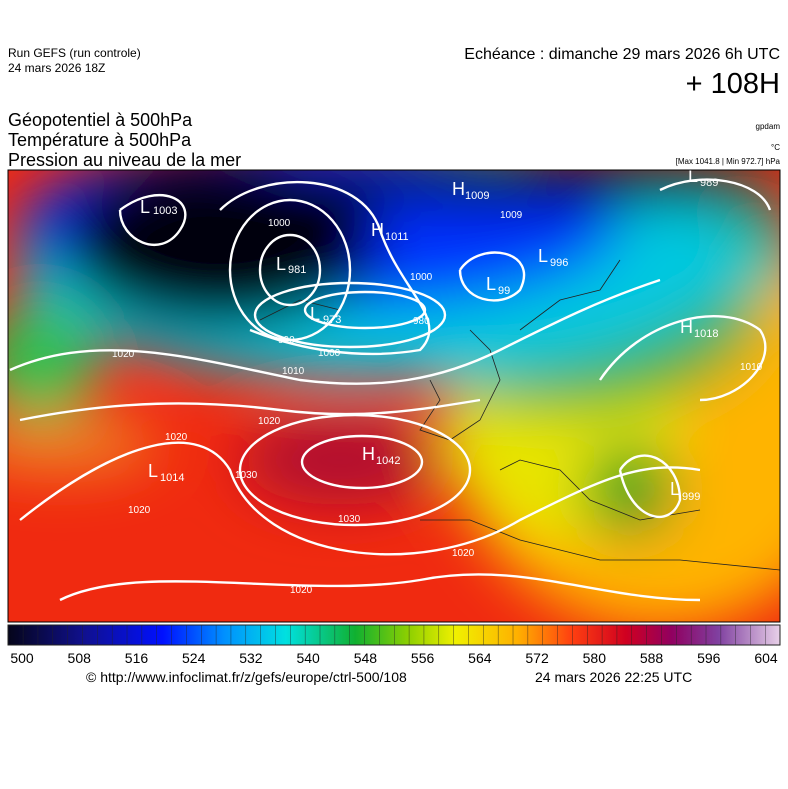  Describe the element at coordinates (775, 147) in the screenshot. I see `unit: °C` at that location.